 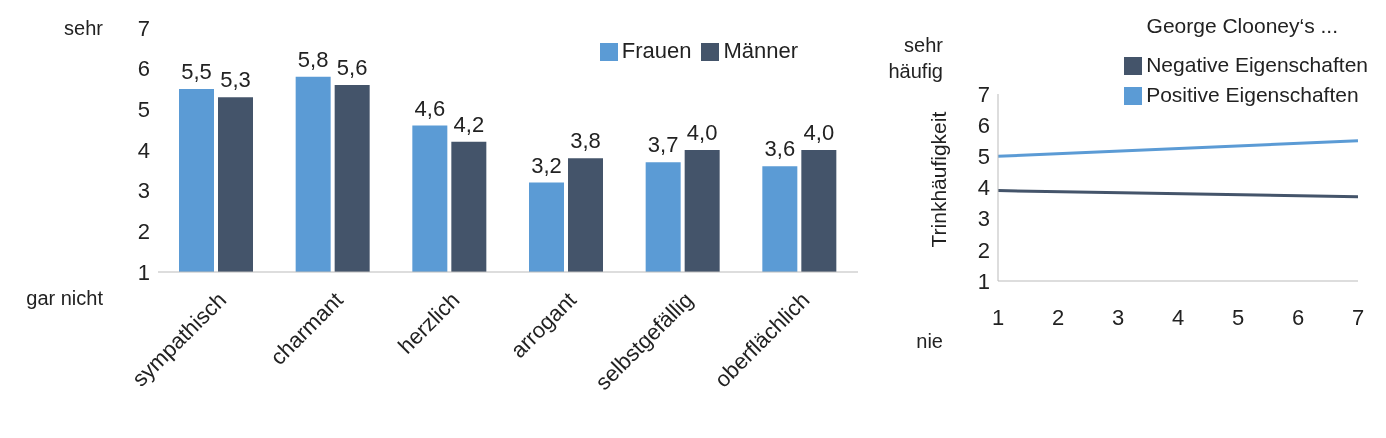 I want to click on data-label: 5,3, so click(x=235, y=80).